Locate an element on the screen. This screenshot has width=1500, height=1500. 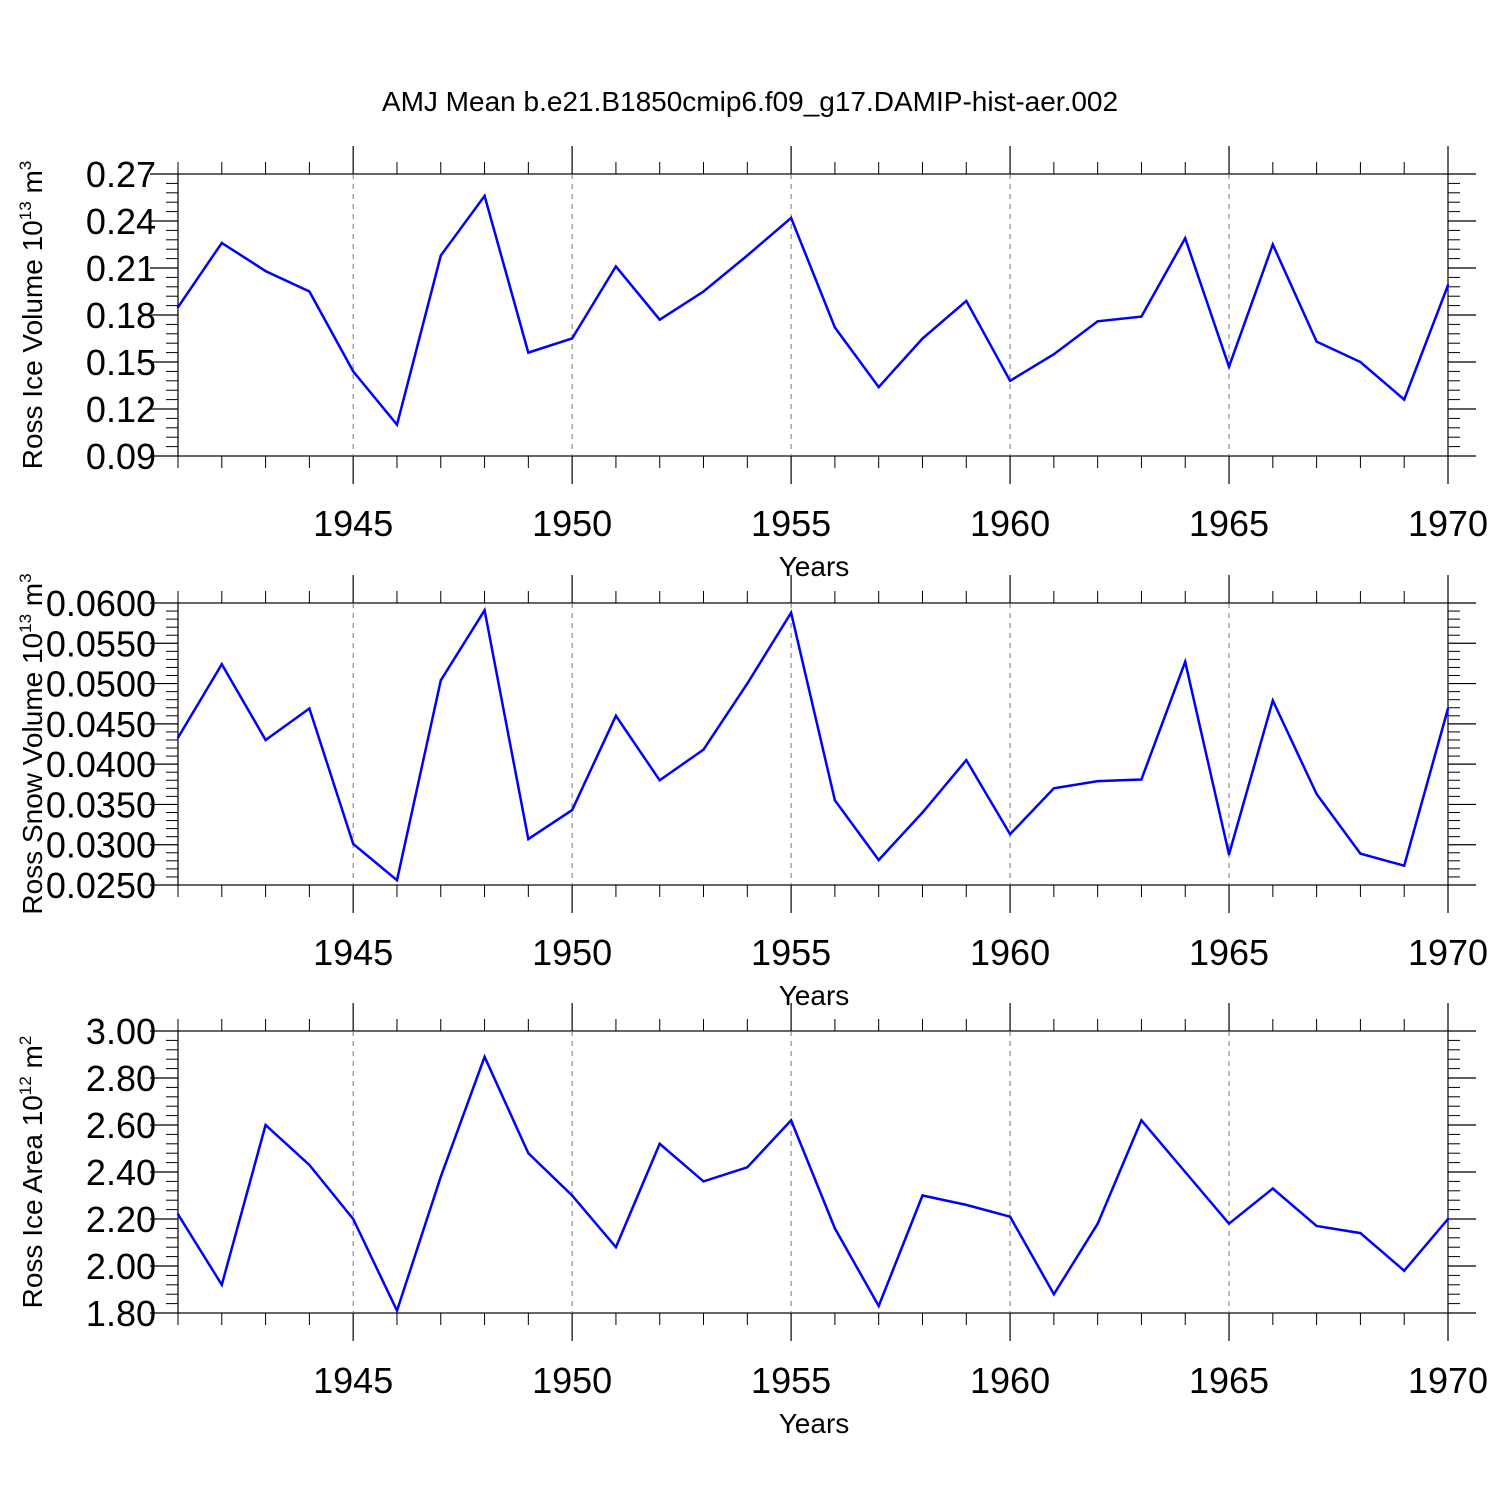
y-tick-label: 0.0350 is located at coordinates (101, 804).